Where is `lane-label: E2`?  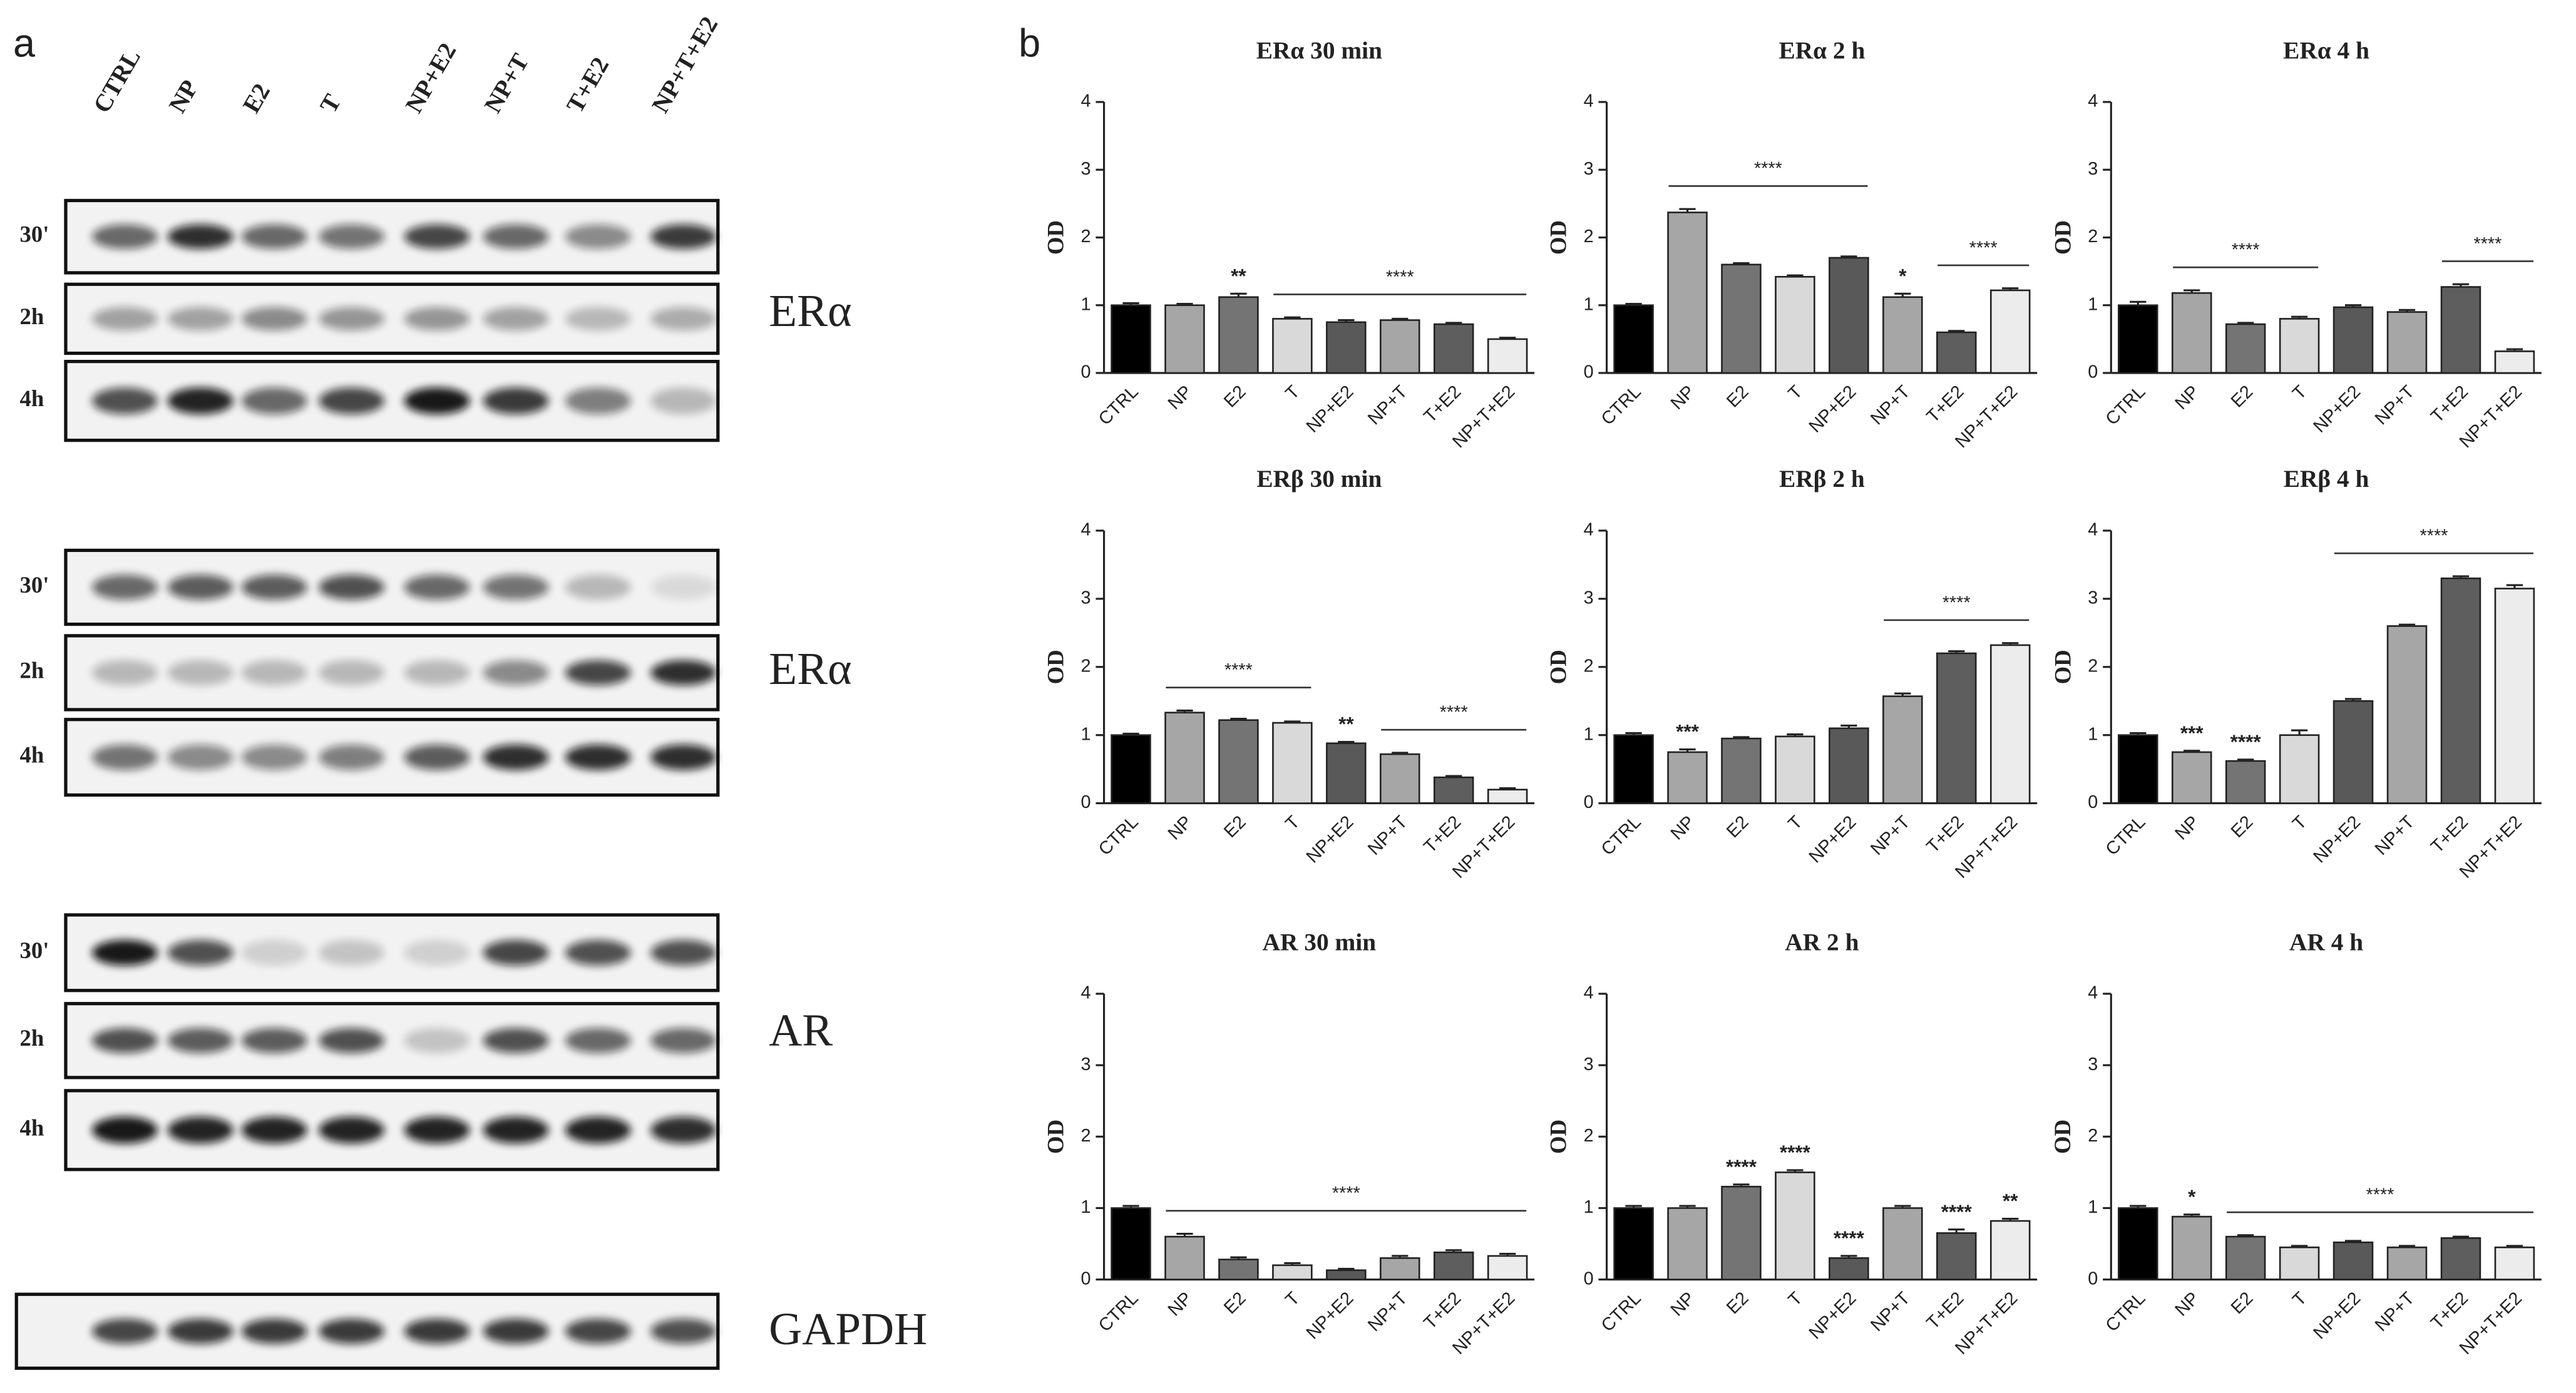
lane-label: E2 is located at coordinates (256, 98).